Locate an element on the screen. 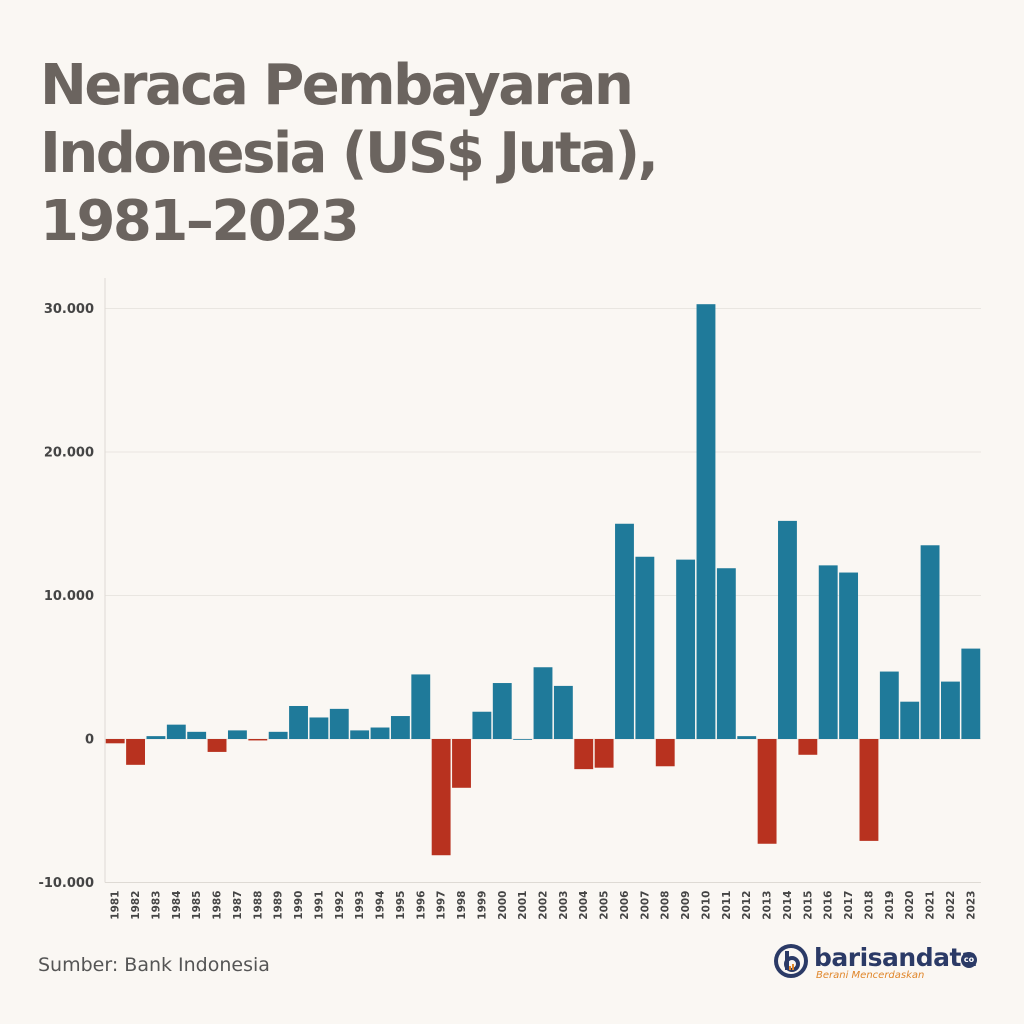  x-tick-label: 2001 is located at coordinates (523, 905).